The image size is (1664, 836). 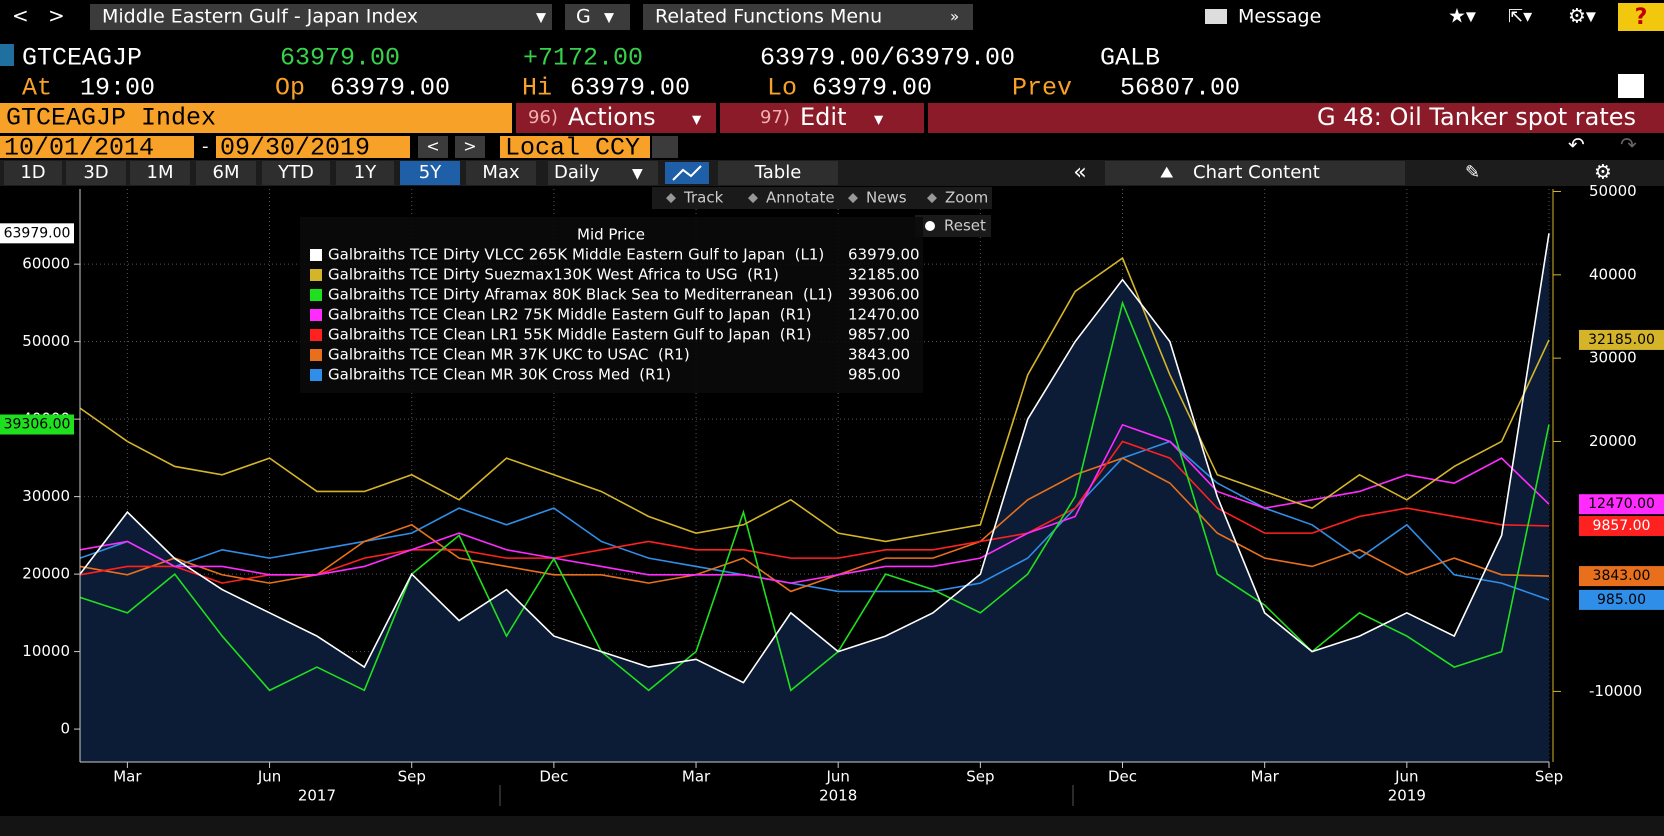 I want to click on export-doc-icon, so click(x=1631, y=86).